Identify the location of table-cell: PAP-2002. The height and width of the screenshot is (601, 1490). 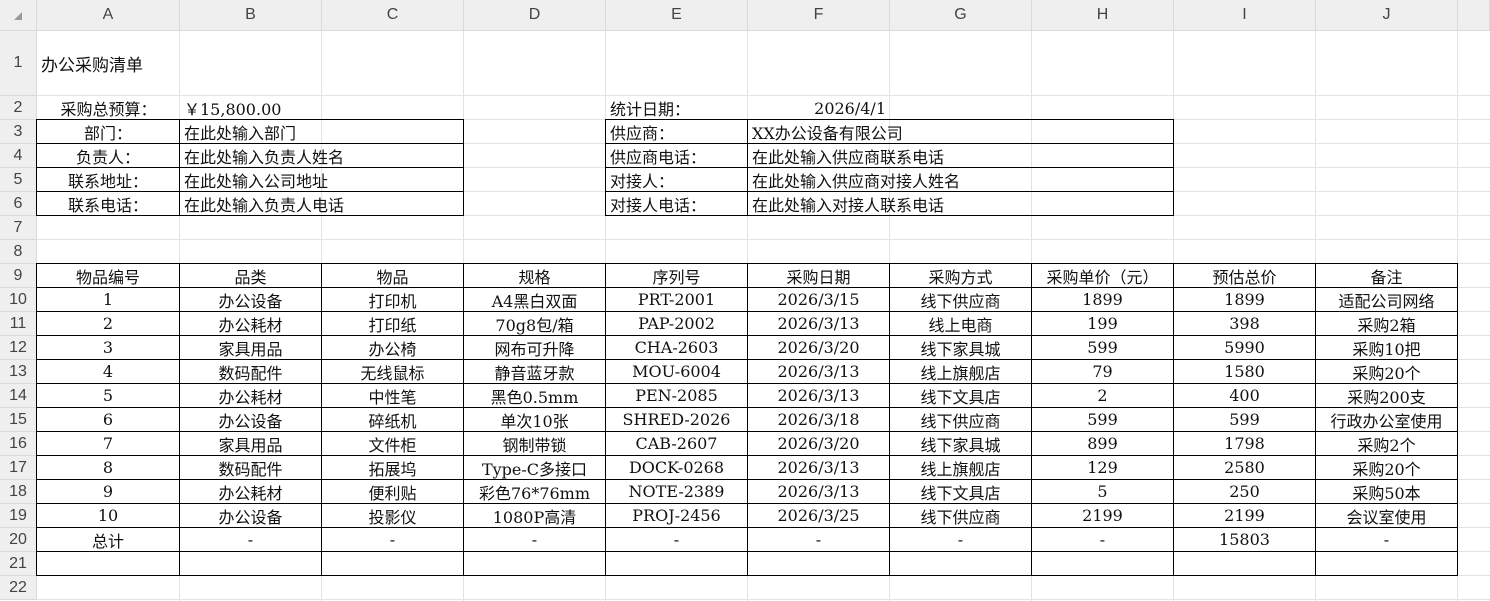
(676, 323).